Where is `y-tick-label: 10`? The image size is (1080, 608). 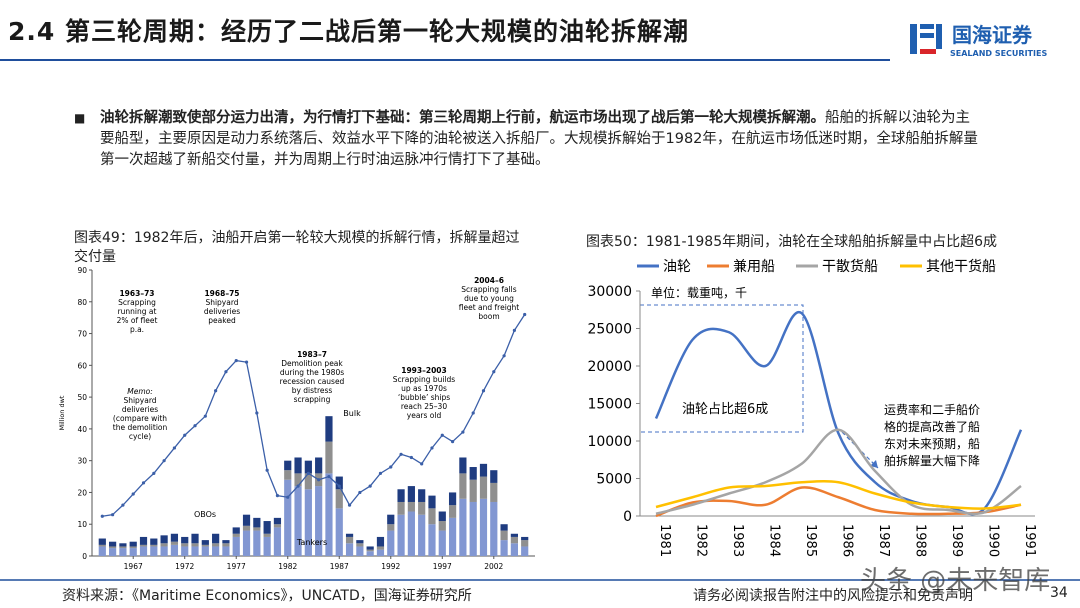 y-tick-label: 10 is located at coordinates (82, 524).